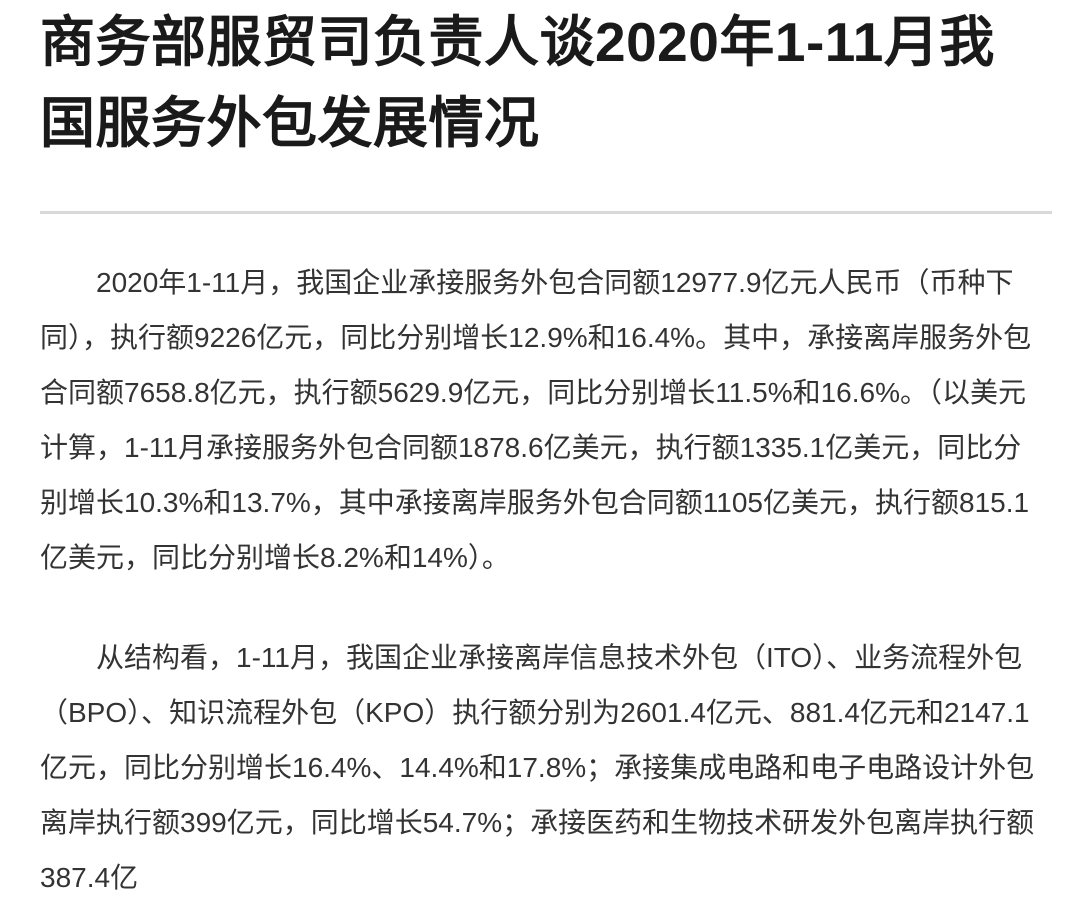 This screenshot has width=1080, height=905. I want to click on article-title: 商务部服贸司负责人谈2020年1-11月我国服务外包发展情况, so click(517, 82).